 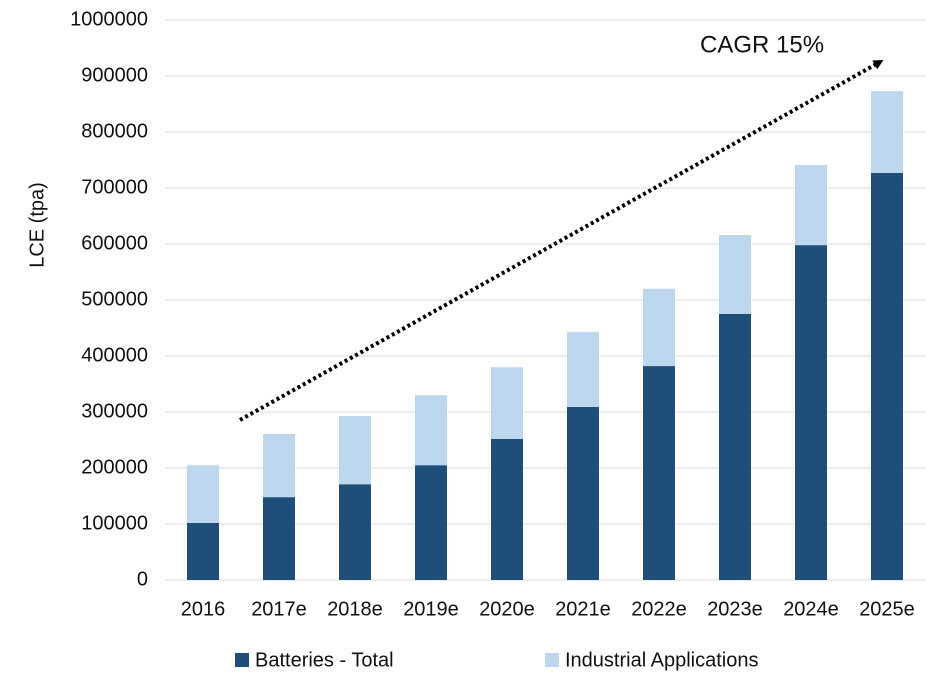 What do you see at coordinates (114, 131) in the screenshot?
I see `y-tick-label: 800000` at bounding box center [114, 131].